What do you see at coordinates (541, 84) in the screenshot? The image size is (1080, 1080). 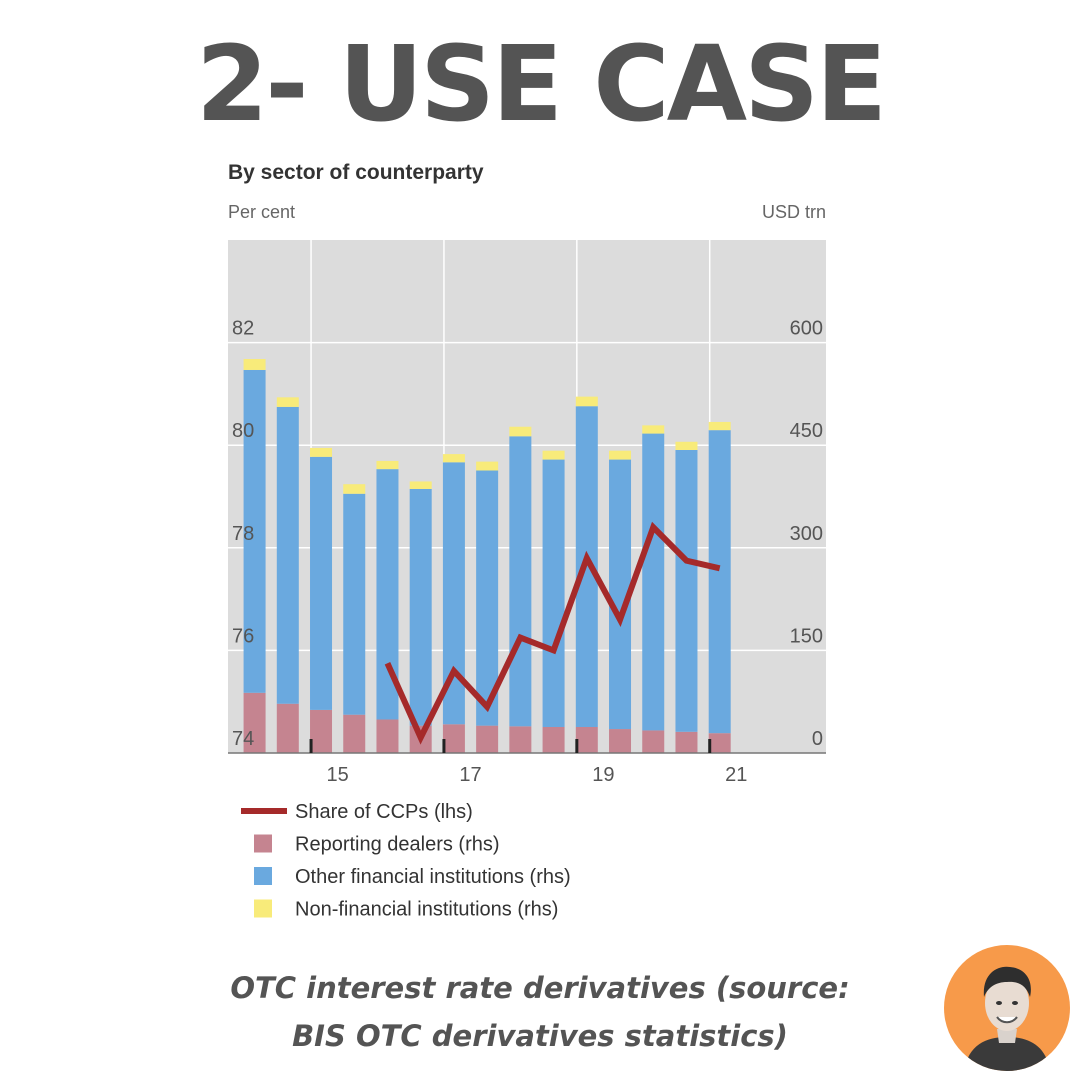 I see `slide-title: 2- USE CASE` at bounding box center [541, 84].